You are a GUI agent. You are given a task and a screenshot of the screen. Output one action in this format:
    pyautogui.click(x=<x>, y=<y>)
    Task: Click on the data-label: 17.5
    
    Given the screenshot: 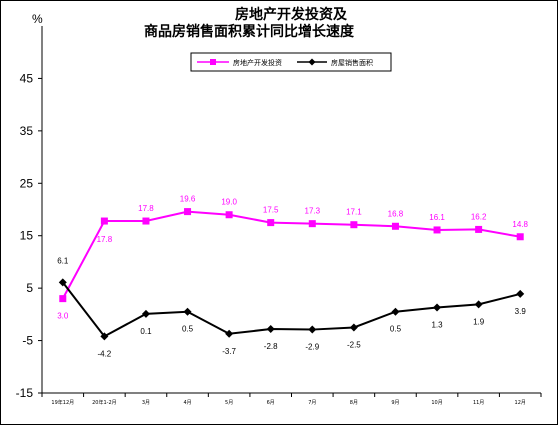 What is the action you would take?
    pyautogui.click(x=271, y=210)
    